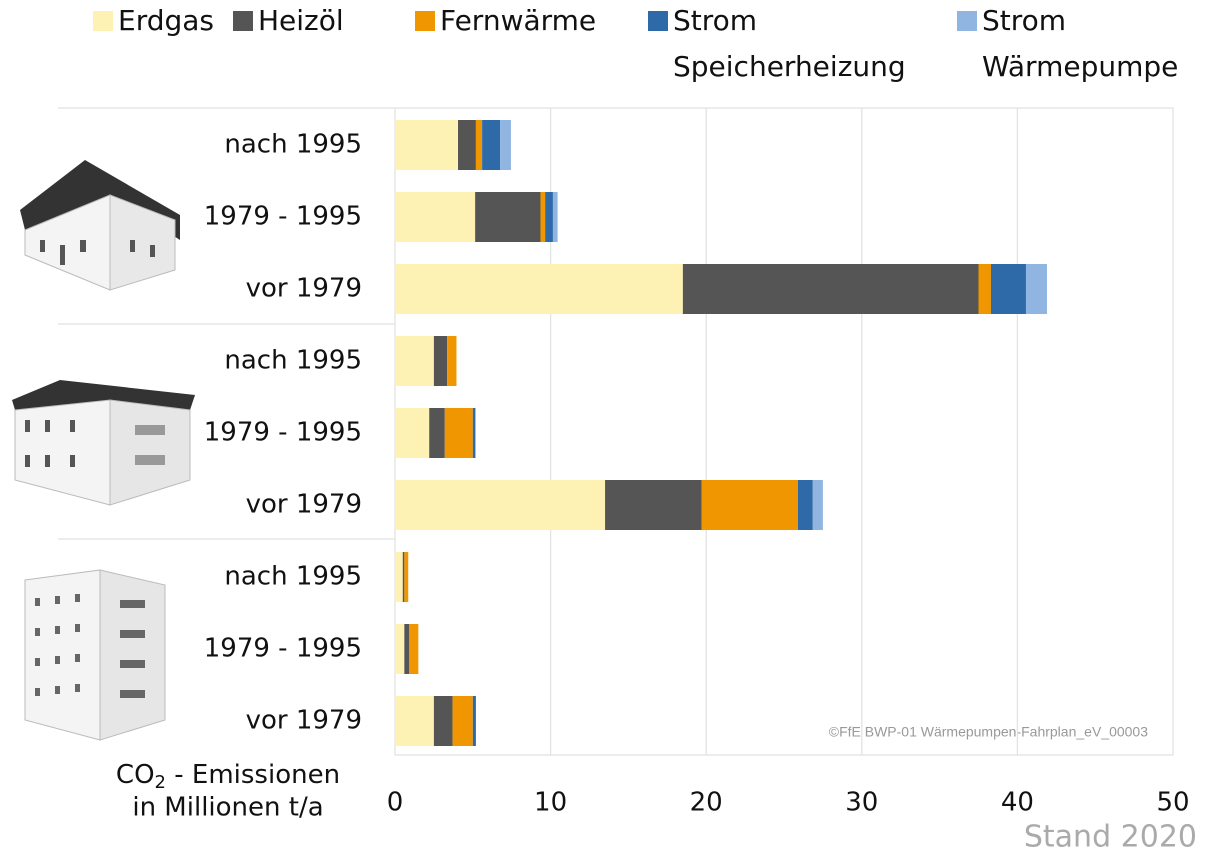 This screenshot has width=1217, height=864. Describe the element at coordinates (301, 20) in the screenshot. I see `legend-label: Heizöl` at that location.